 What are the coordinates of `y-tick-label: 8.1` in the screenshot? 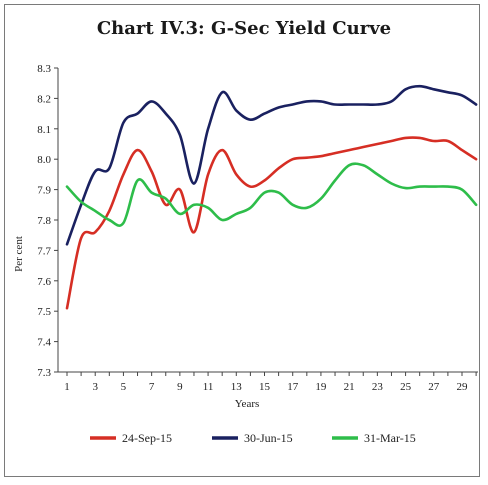 It's located at (44, 130).